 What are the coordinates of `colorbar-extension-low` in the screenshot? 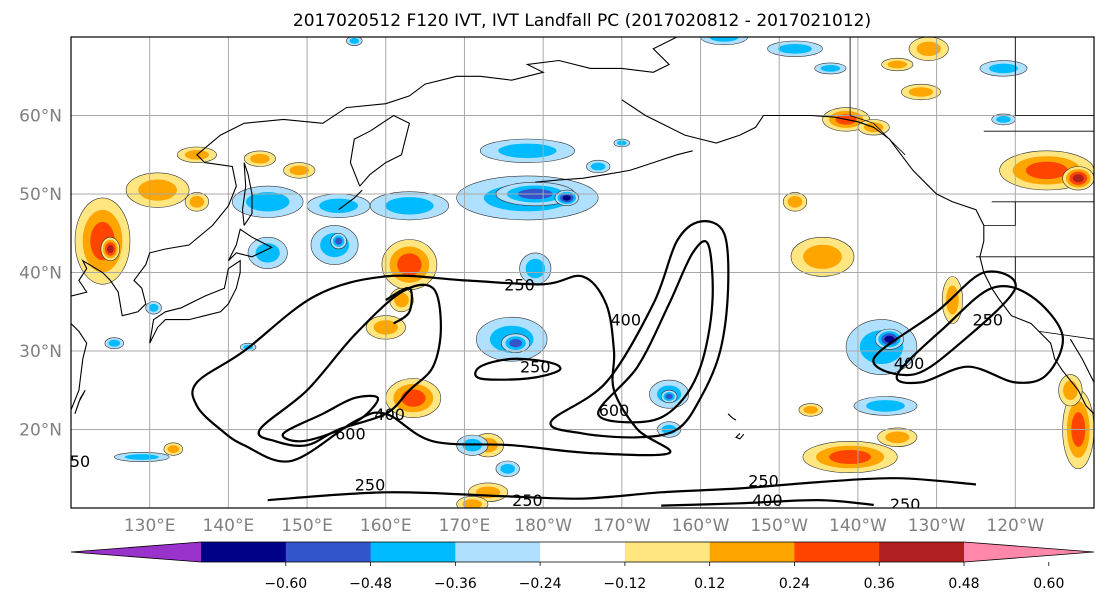 It's located at (136, 552).